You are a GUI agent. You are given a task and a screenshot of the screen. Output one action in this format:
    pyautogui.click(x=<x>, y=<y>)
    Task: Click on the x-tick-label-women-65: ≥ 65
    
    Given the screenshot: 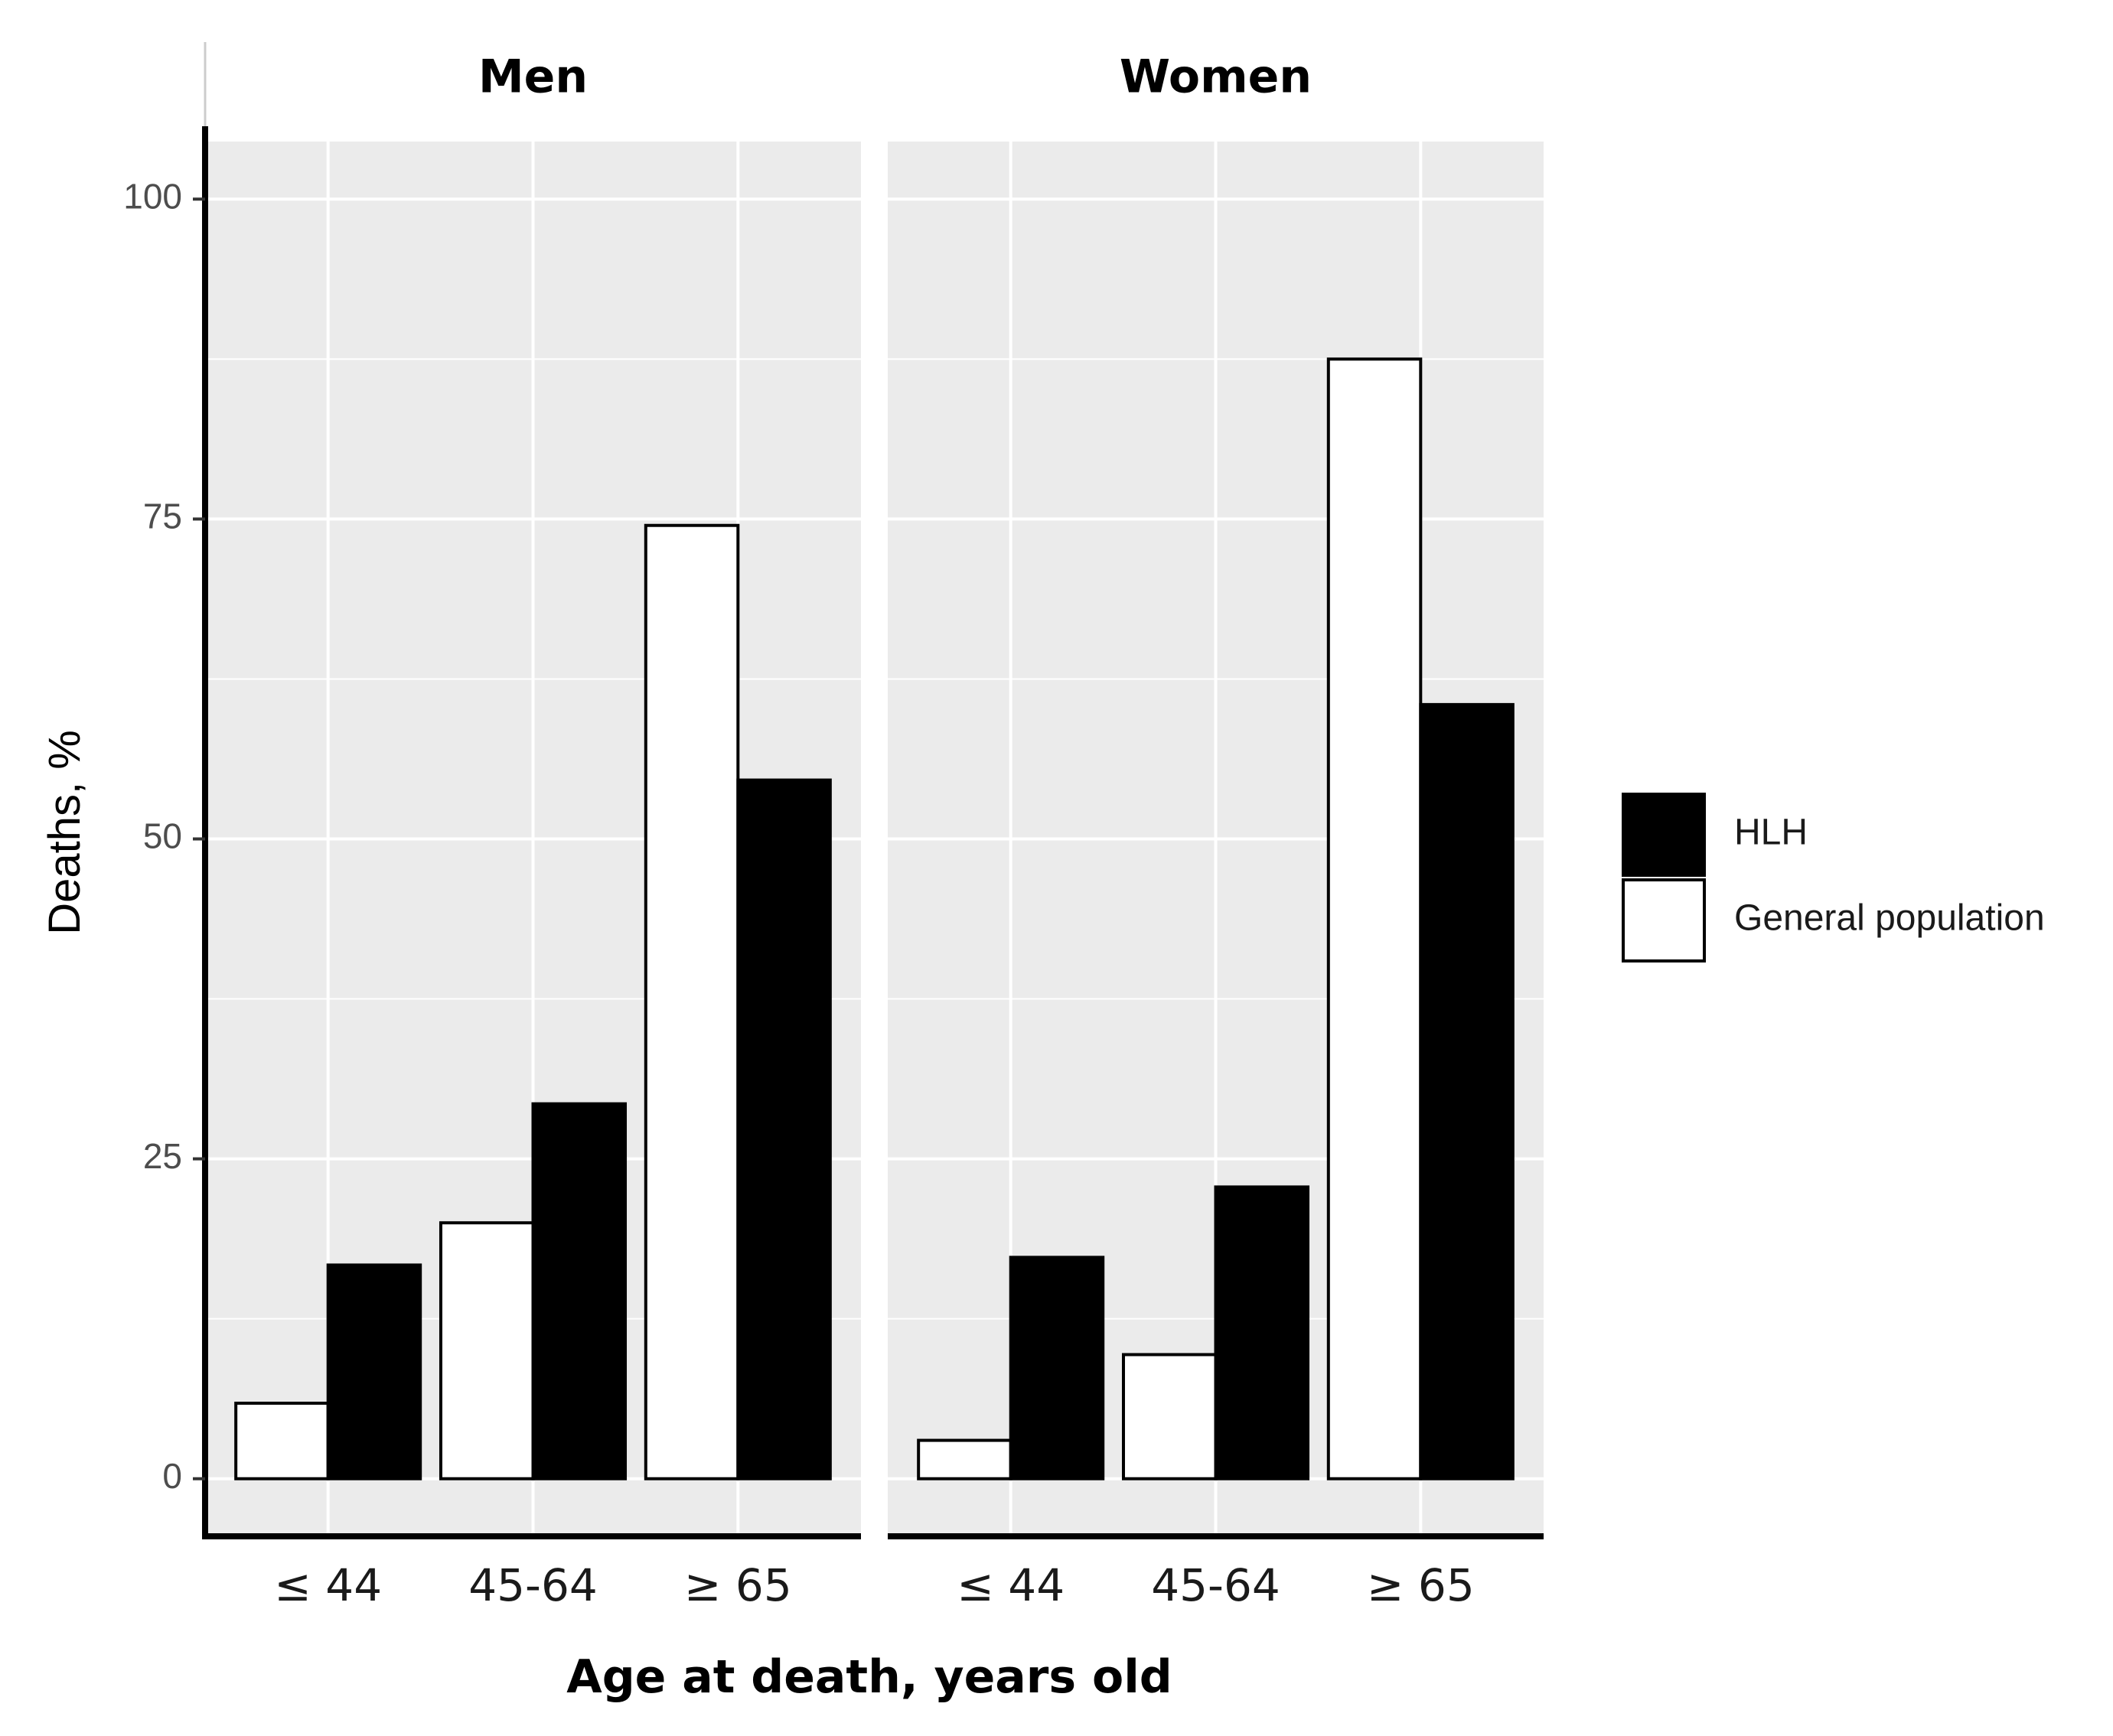 What is the action you would take?
    pyautogui.click(x=1421, y=1585)
    